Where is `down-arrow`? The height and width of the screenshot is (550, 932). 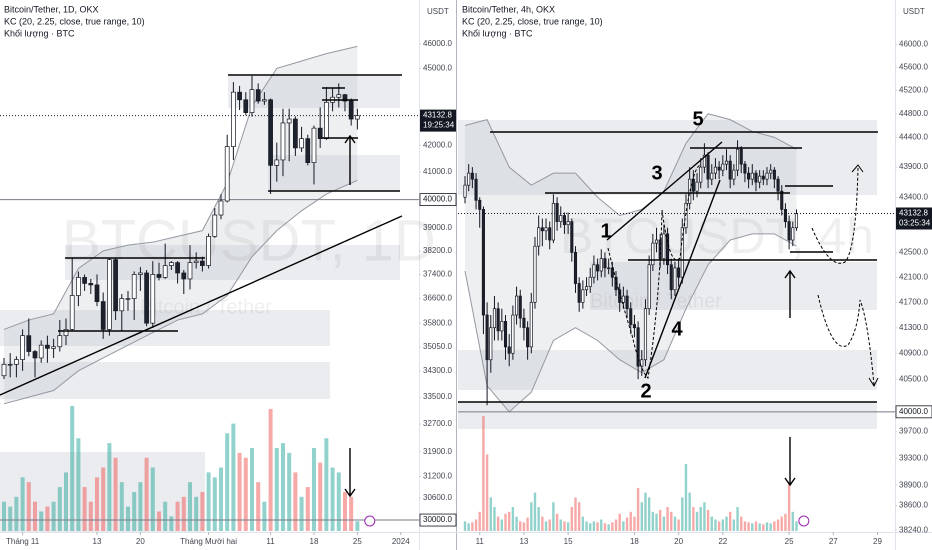 down-arrow is located at coordinates (350, 473).